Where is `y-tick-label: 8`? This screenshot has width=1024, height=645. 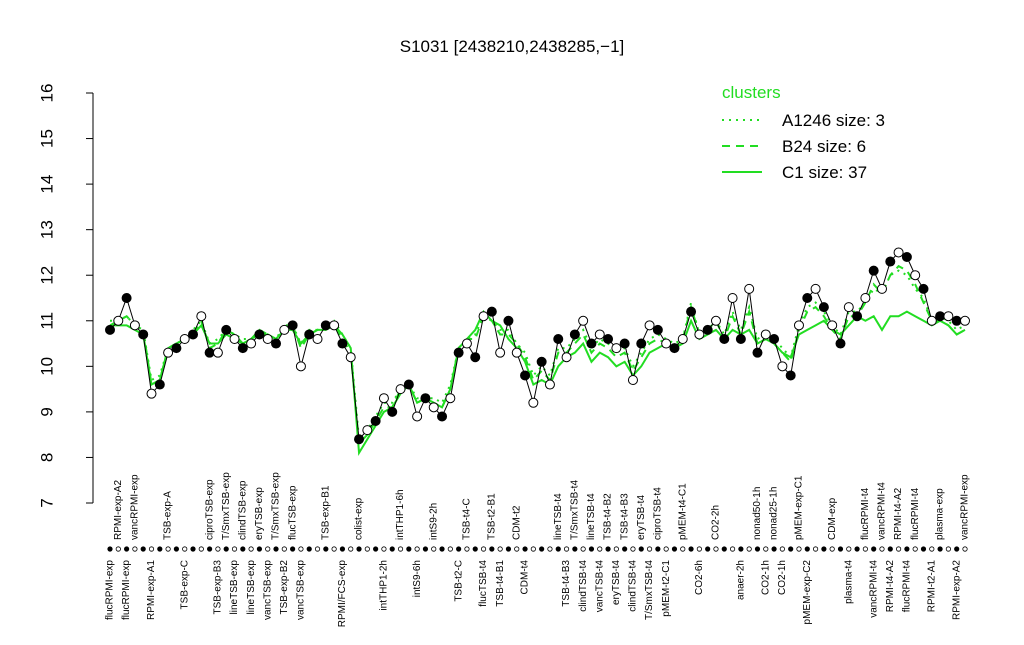
y-tick-label: 8 is located at coordinates (46, 457).